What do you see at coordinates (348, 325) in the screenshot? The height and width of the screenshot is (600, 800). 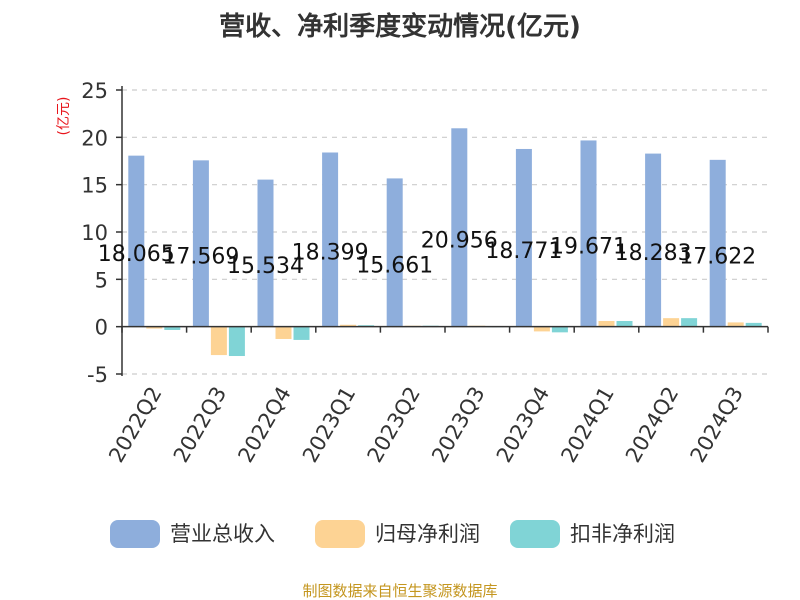 I see `bar-net-profit-2023Q1` at bounding box center [348, 325].